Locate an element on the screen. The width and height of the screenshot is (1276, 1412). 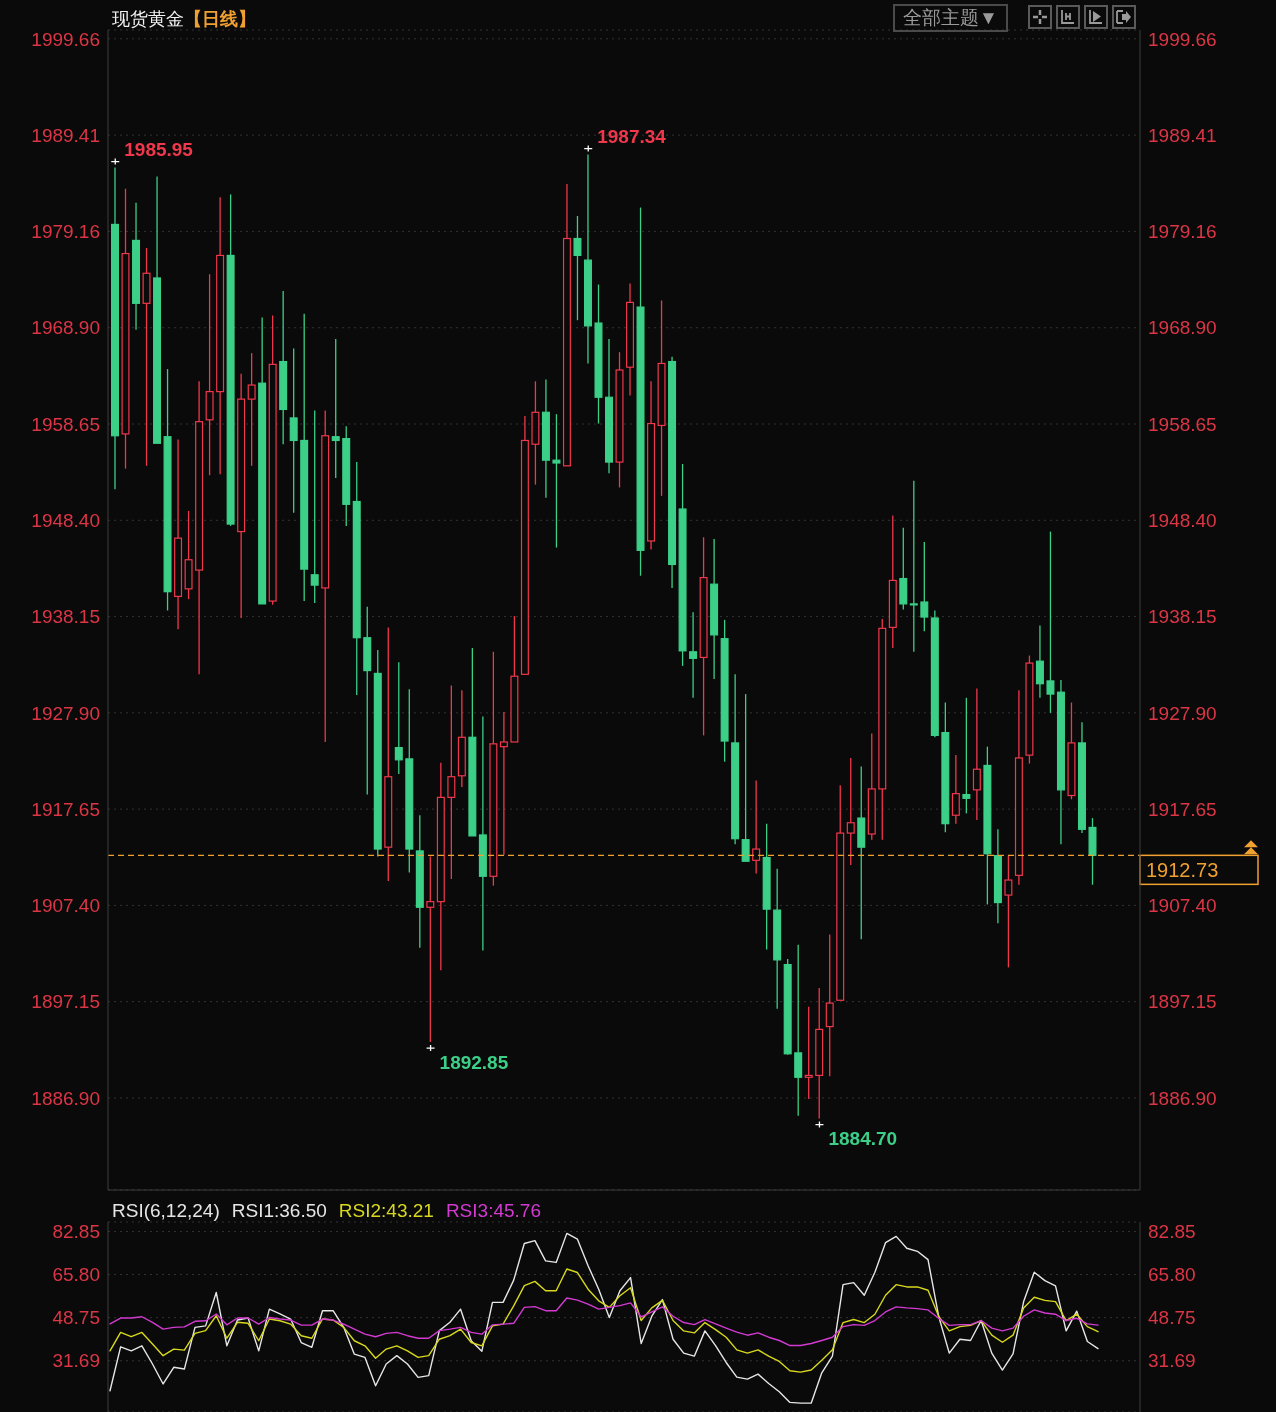
annotation: 1884.70 is located at coordinates (863, 1139).